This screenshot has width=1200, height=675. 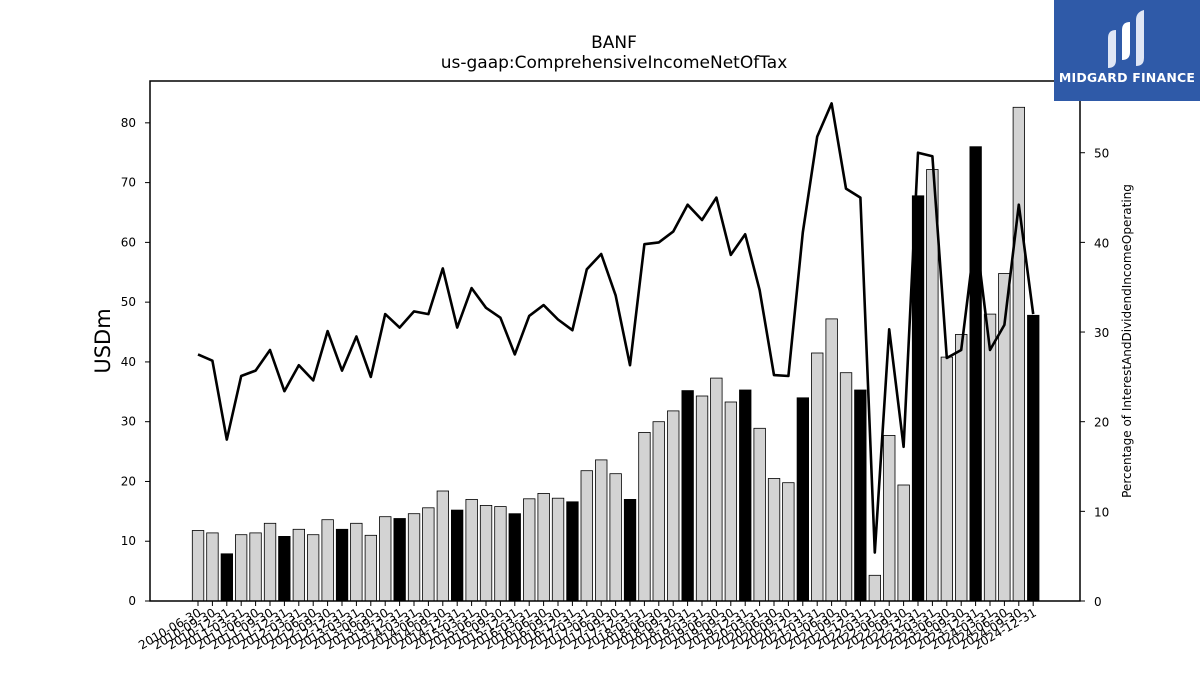 What do you see at coordinates (1127, 77) in the screenshot?
I see `logo-text: MIDGARD FINANCE` at bounding box center [1127, 77].